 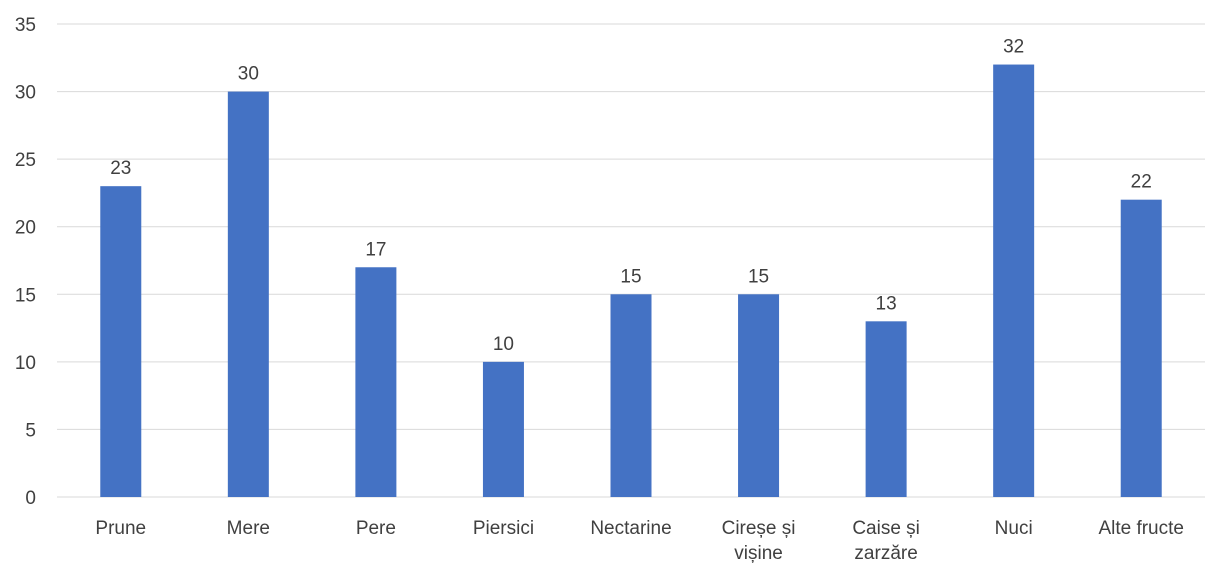 What do you see at coordinates (1141, 528) in the screenshot?
I see `category-label: Alte fructe` at bounding box center [1141, 528].